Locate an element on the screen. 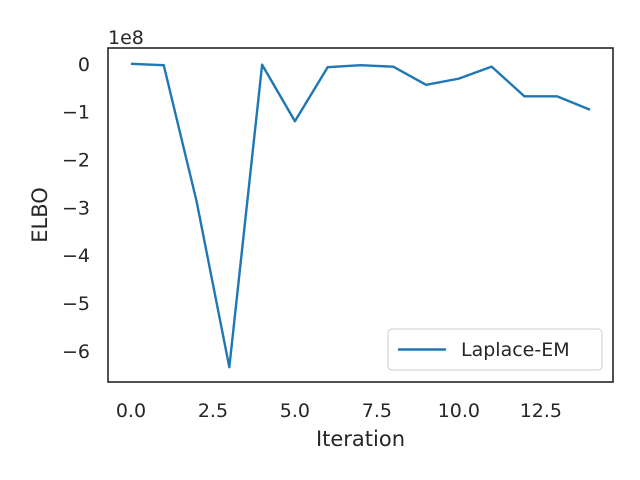 This screenshot has width=640, height=480. x-tick-label: 2.5 is located at coordinates (213, 411).